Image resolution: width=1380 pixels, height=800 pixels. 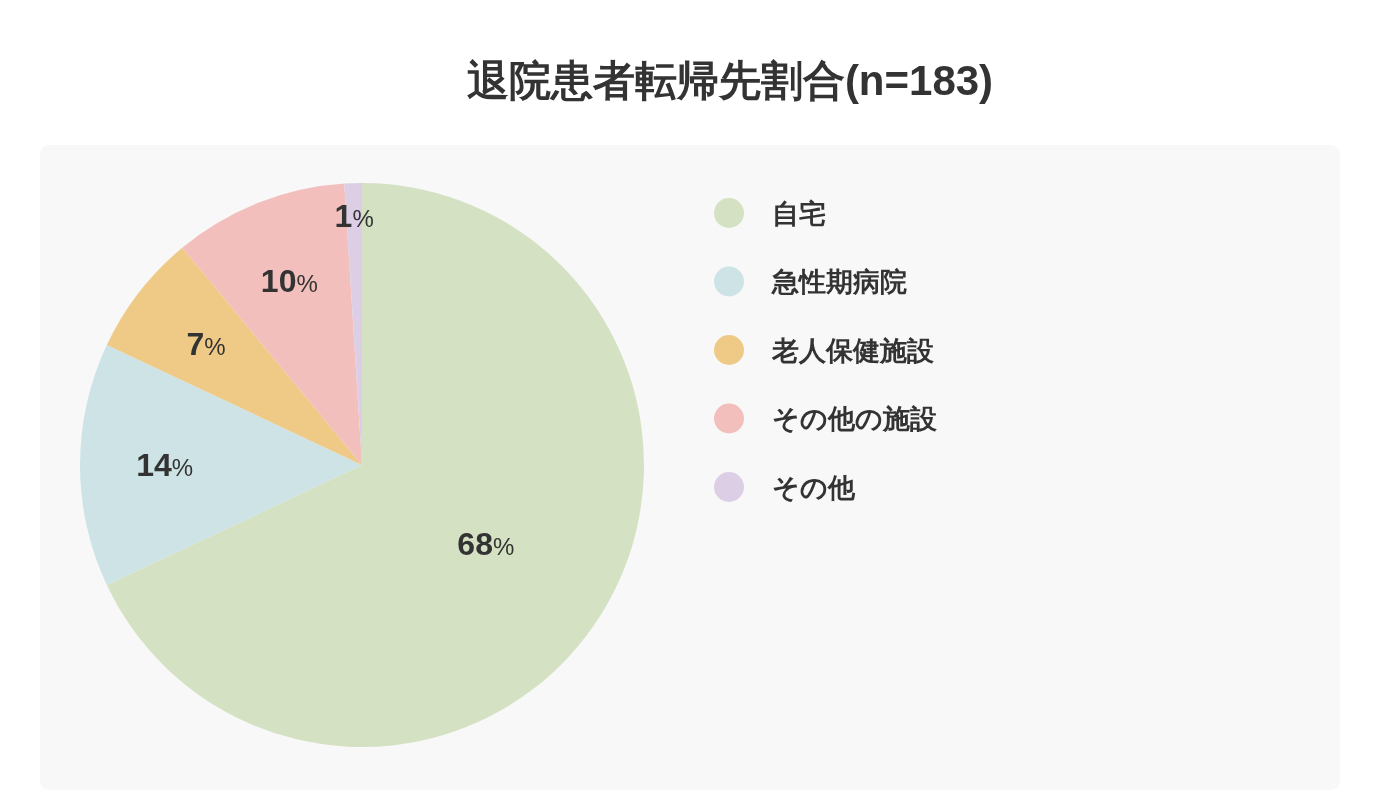 What do you see at coordinates (165, 465) in the screenshot?
I see `data-label: 14%` at bounding box center [165, 465].